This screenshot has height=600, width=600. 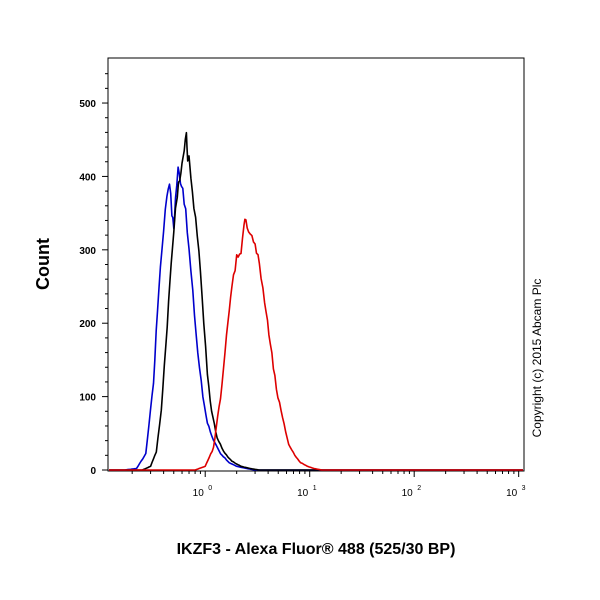 What do you see at coordinates (87, 398) in the screenshot?
I see `y-tick-label: 100` at bounding box center [87, 398].